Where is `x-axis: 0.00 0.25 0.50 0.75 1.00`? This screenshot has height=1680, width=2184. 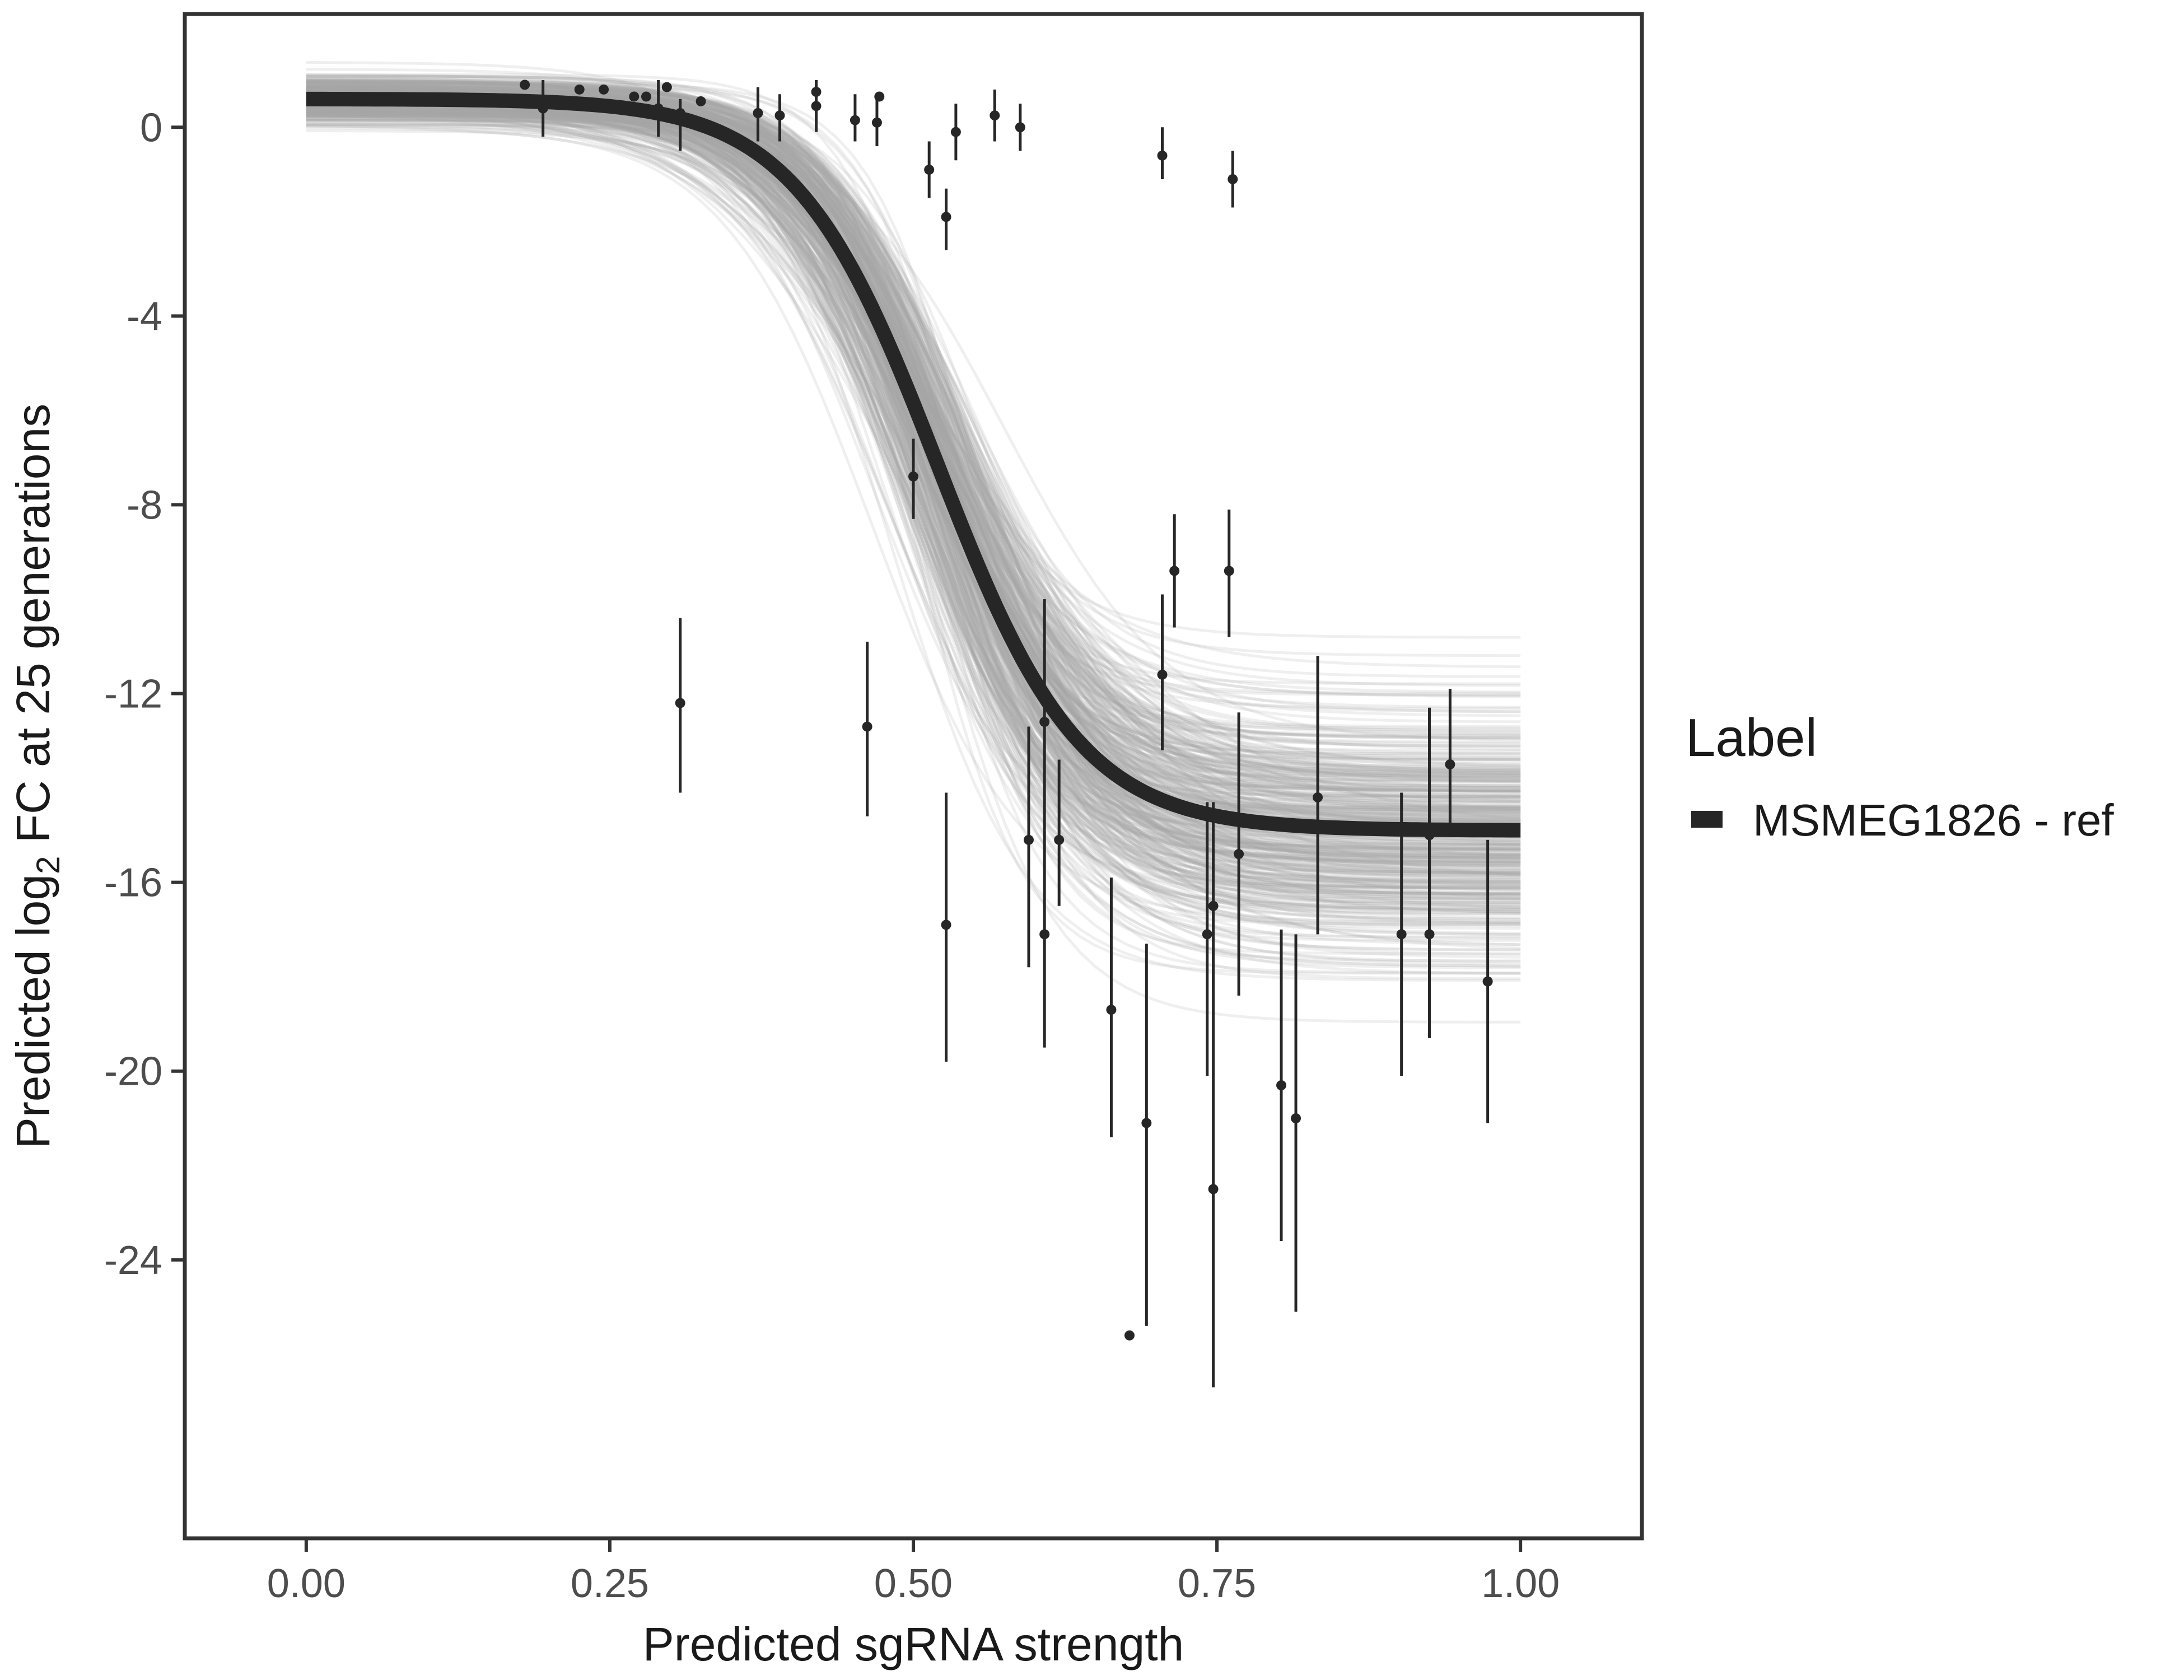 x-axis: 0.00 0.25 0.50 0.75 1.00 is located at coordinates (914, 1573).